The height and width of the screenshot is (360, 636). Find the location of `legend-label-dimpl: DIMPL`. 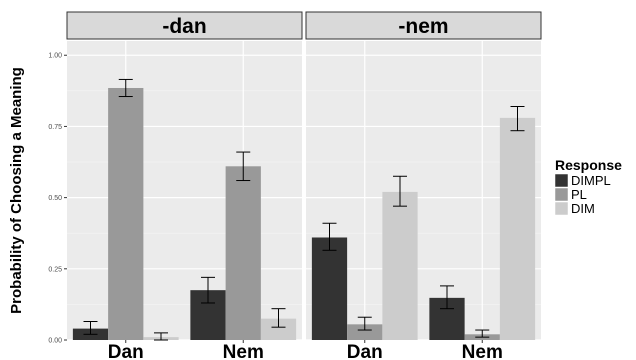

legend-label-dimpl: DIMPL is located at coordinates (591, 180).